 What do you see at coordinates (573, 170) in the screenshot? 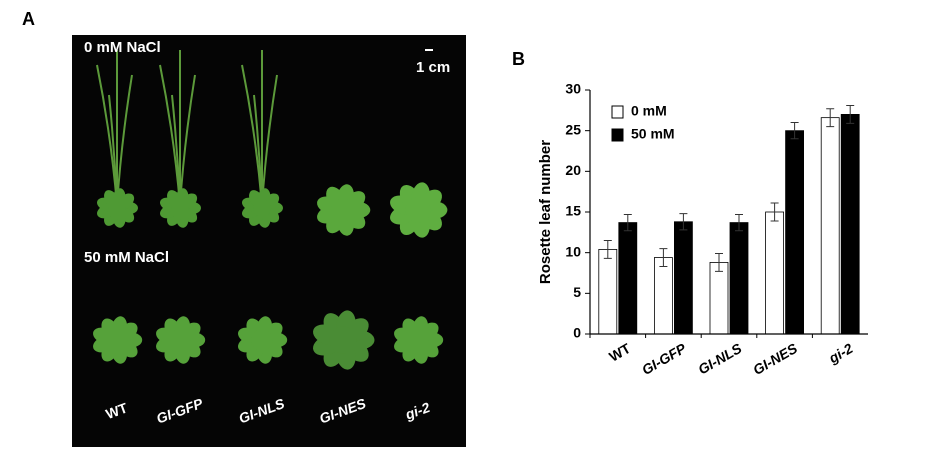
I see `y-tick-label: 20` at bounding box center [573, 170].